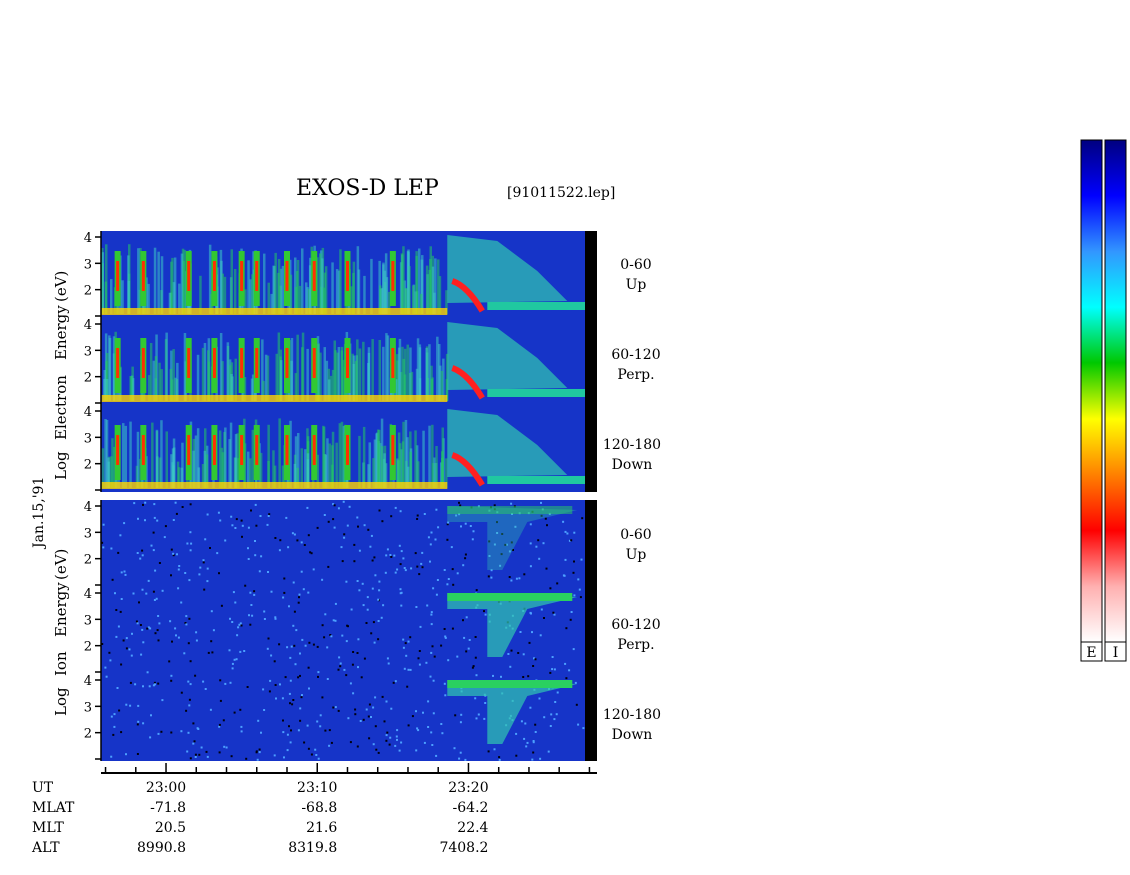 The image size is (1130, 875). Describe the element at coordinates (274, 311) in the screenshot. I see `low-energy-band` at that location.